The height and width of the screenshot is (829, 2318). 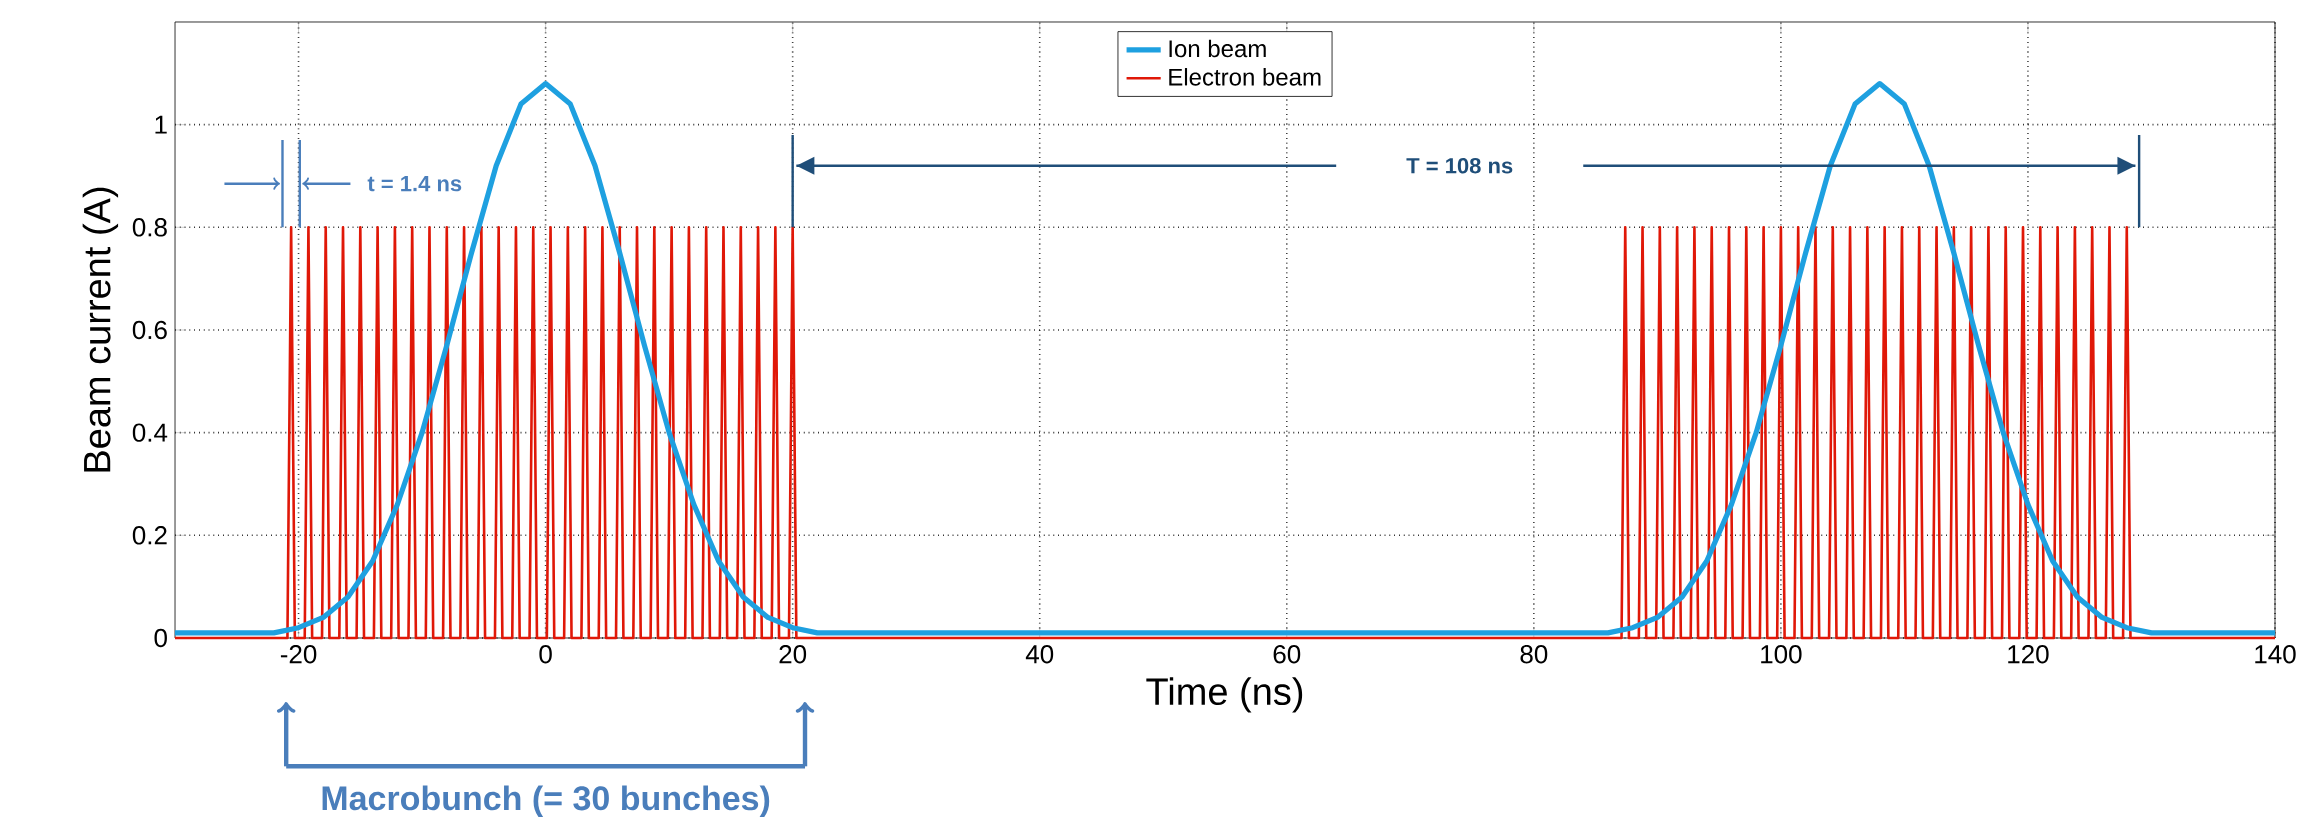 I want to click on y-tick-label: 1, so click(x=161, y=124).